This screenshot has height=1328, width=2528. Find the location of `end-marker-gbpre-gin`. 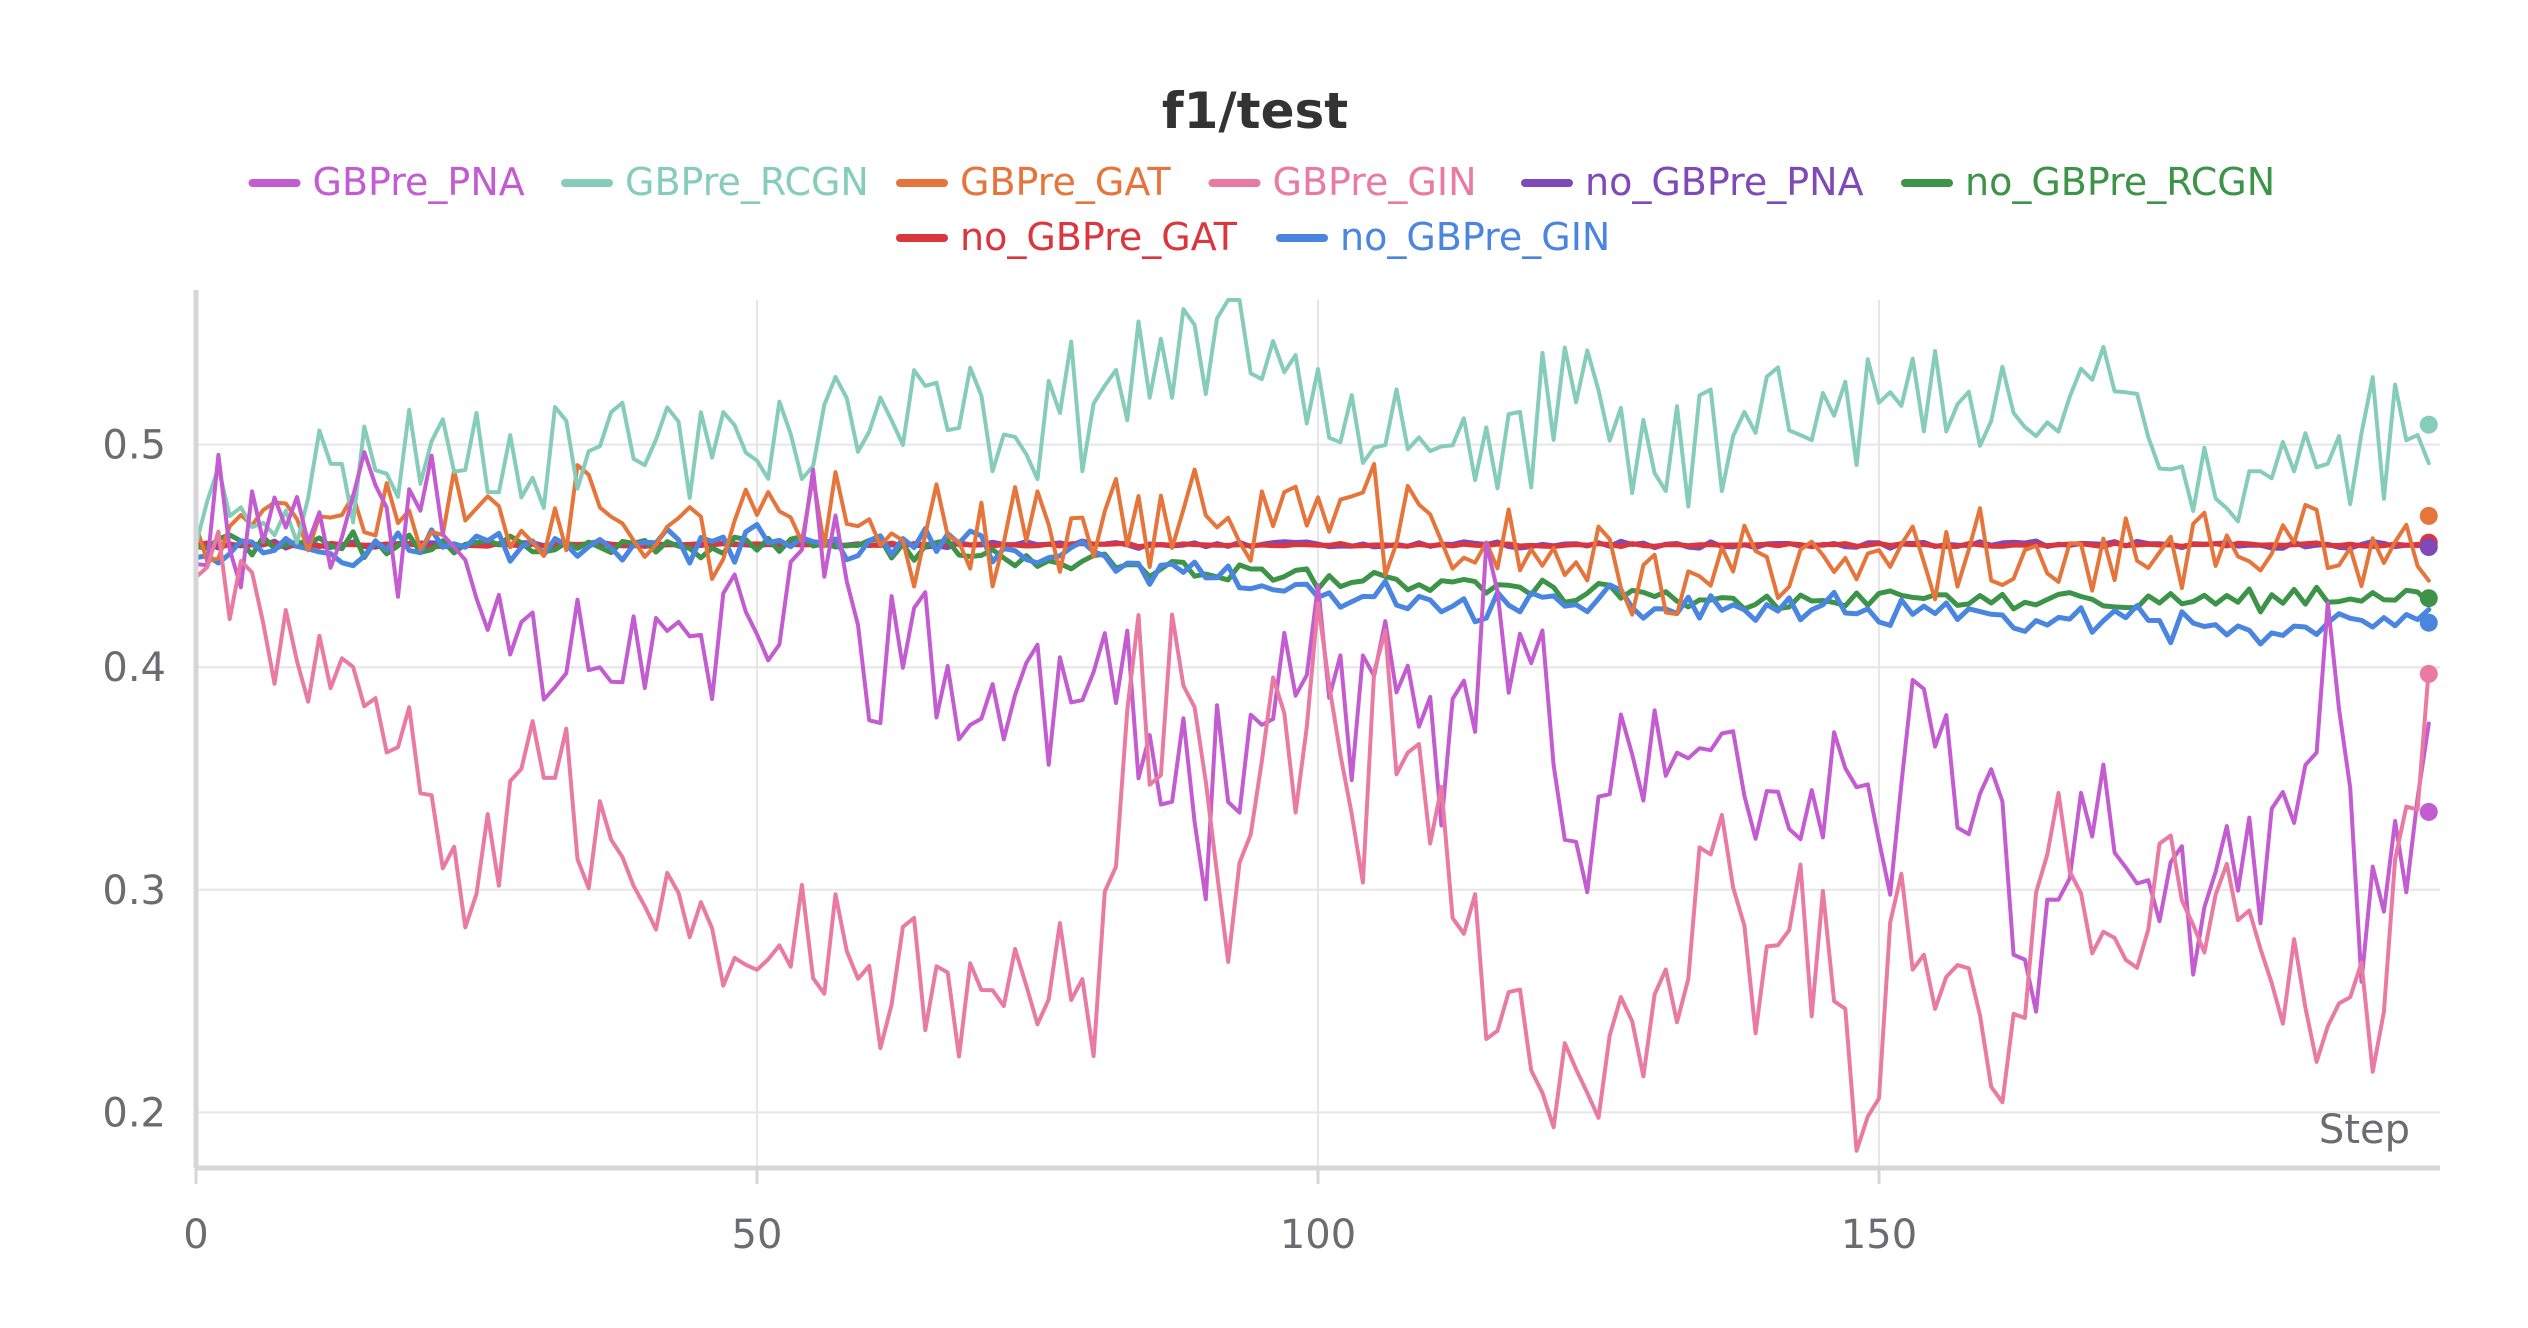

end-marker-gbpre-gin is located at coordinates (2428, 673).